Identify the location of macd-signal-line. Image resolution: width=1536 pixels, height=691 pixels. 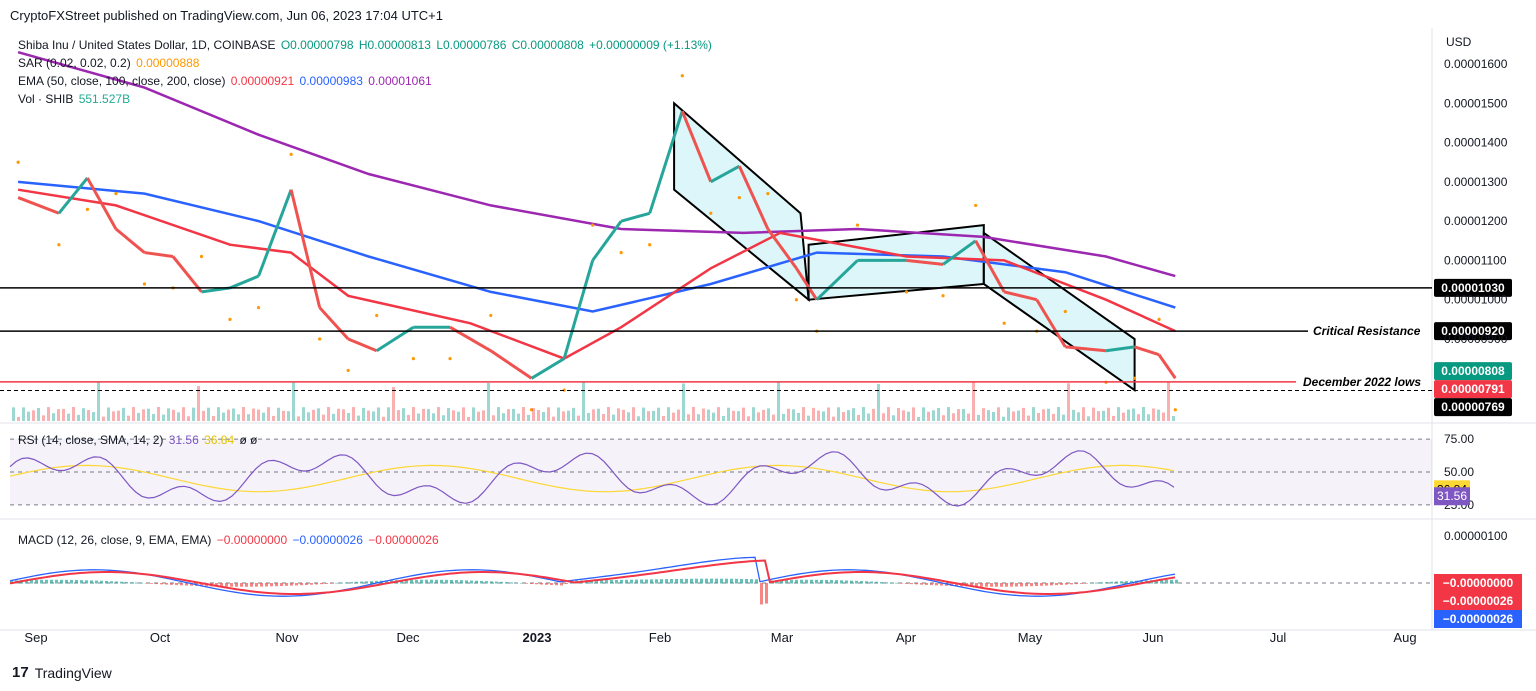
(592, 577).